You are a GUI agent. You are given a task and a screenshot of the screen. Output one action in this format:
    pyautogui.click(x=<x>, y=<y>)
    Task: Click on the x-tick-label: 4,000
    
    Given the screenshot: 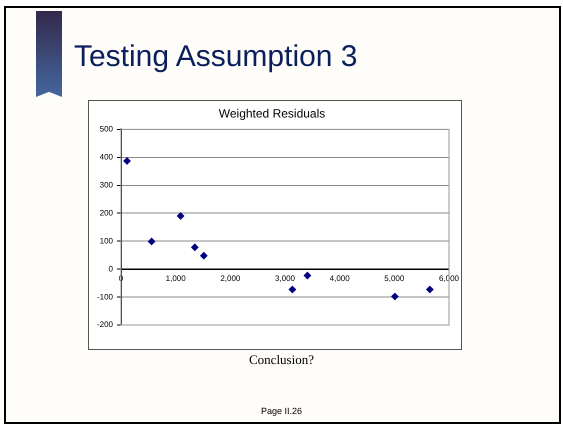 What is the action you would take?
    pyautogui.click(x=340, y=279)
    